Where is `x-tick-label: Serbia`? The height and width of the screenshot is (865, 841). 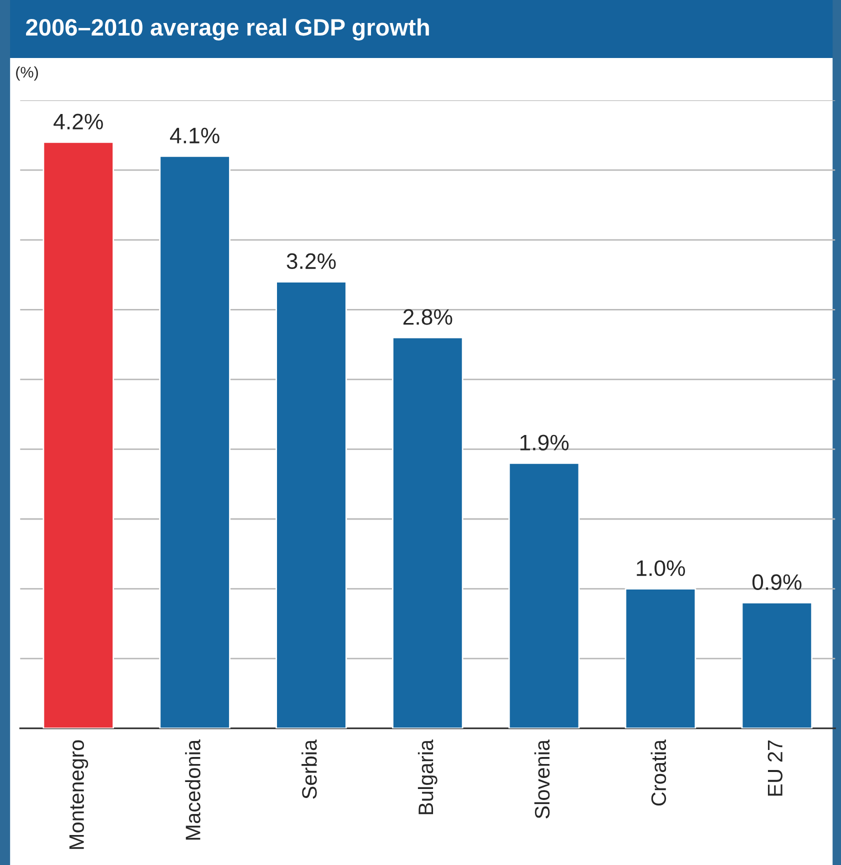 x-tick-label: Serbia is located at coordinates (309, 769).